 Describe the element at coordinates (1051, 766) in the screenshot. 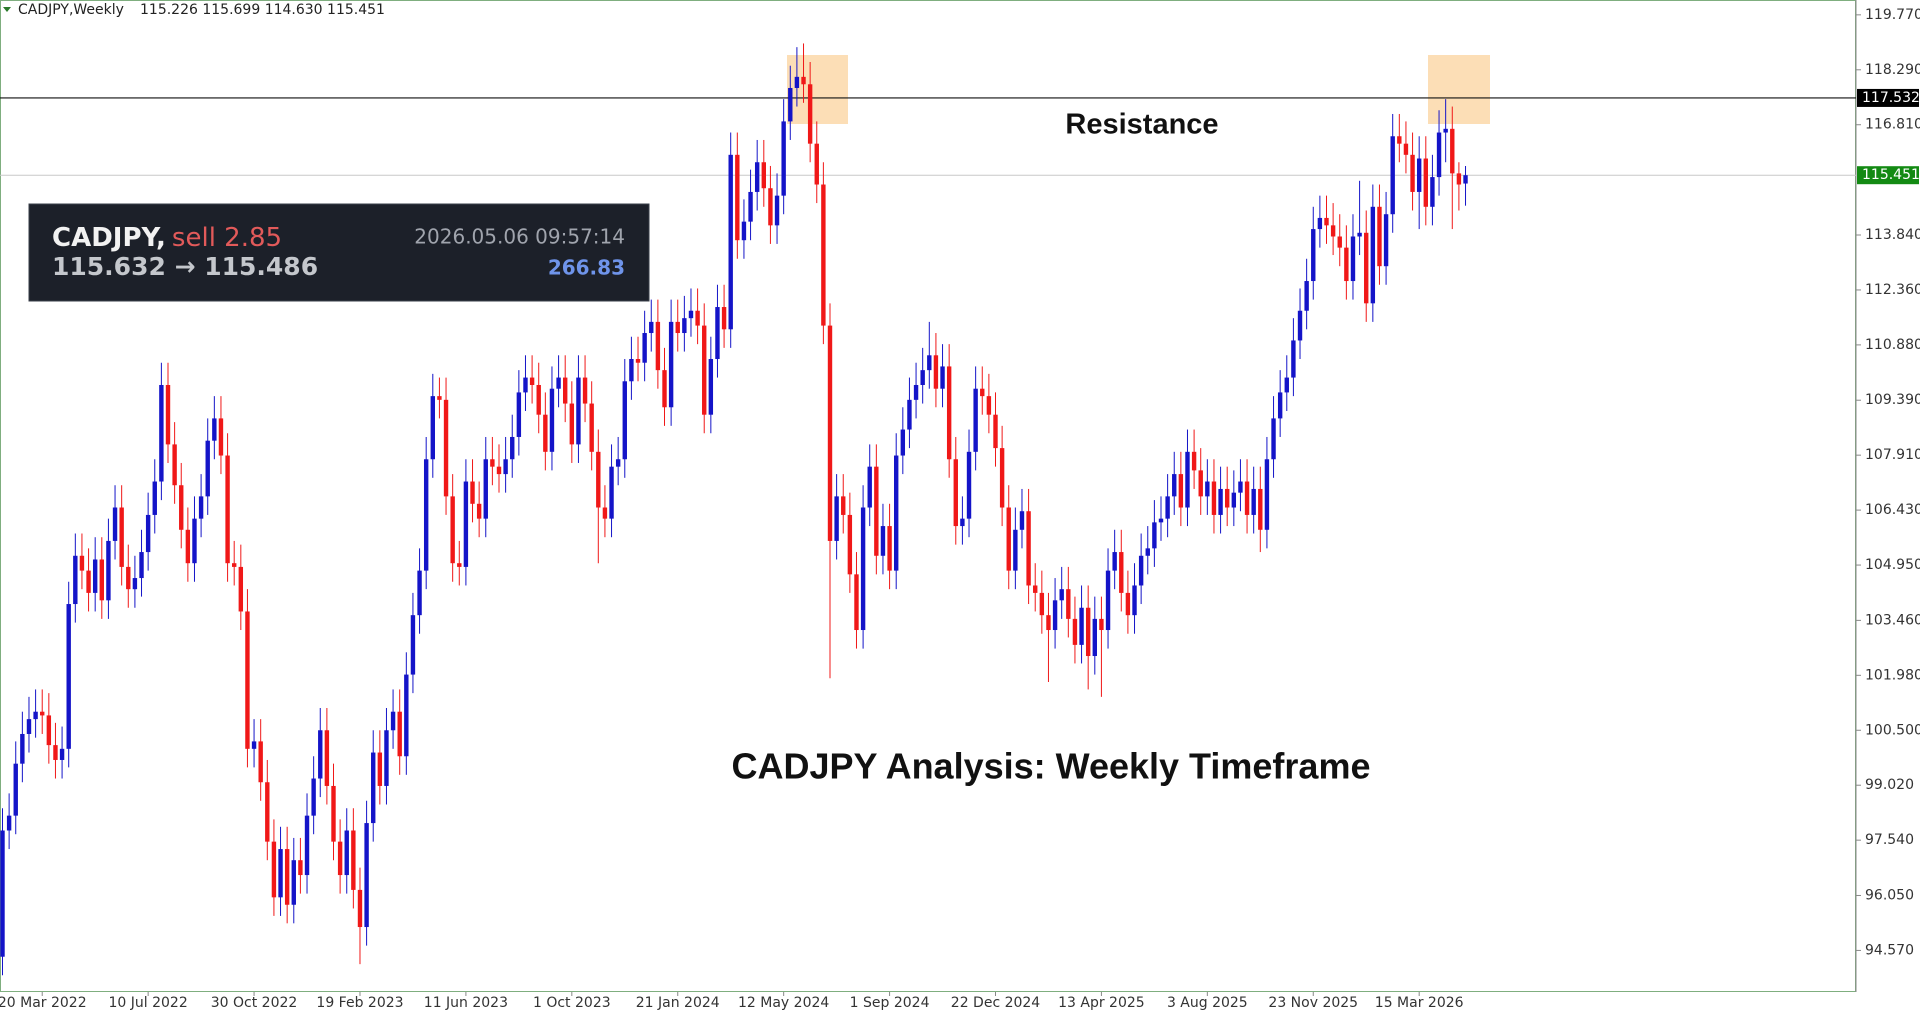

I see `chart-title: CADJPY Analysis: Weekly Timeframe` at that location.